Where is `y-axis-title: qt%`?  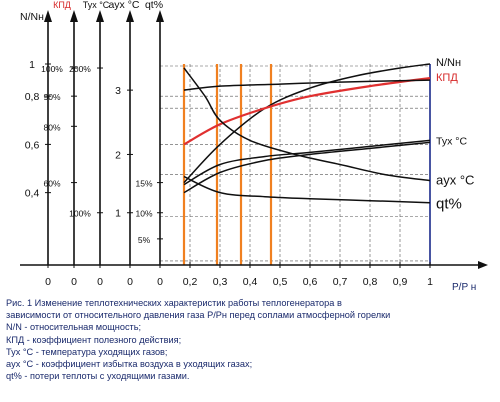 y-axis-title: qt% is located at coordinates (154, 5).